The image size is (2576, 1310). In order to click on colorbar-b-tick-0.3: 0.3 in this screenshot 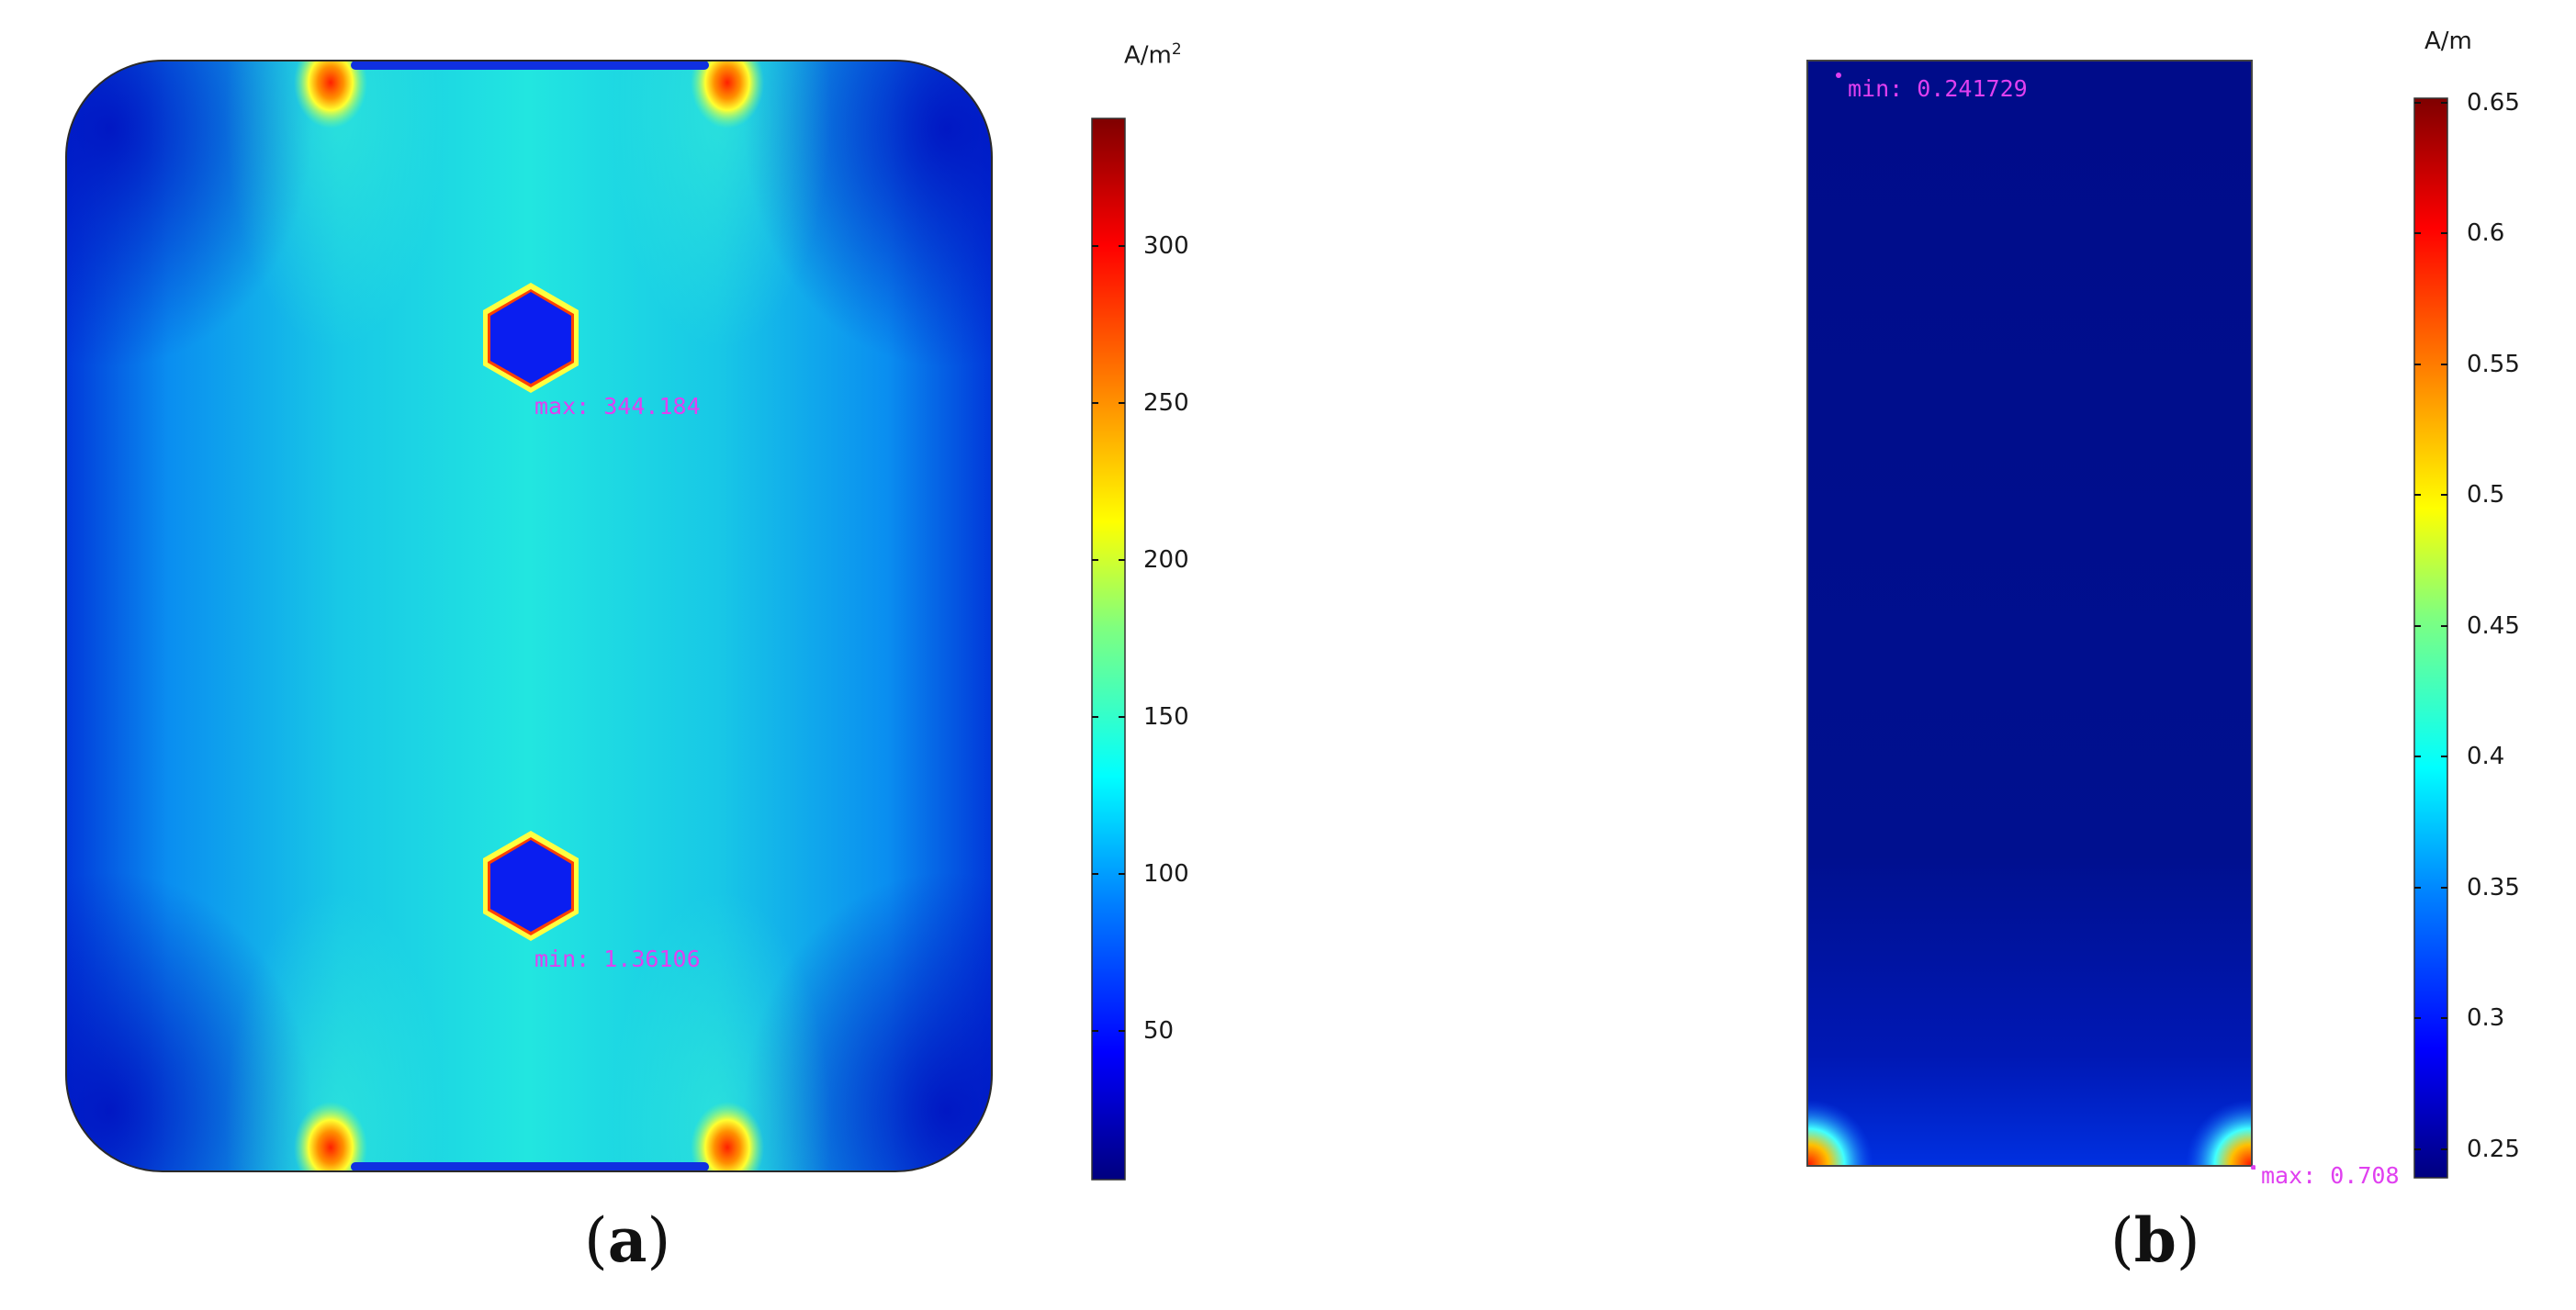, I will do `click(2486, 1018)`.